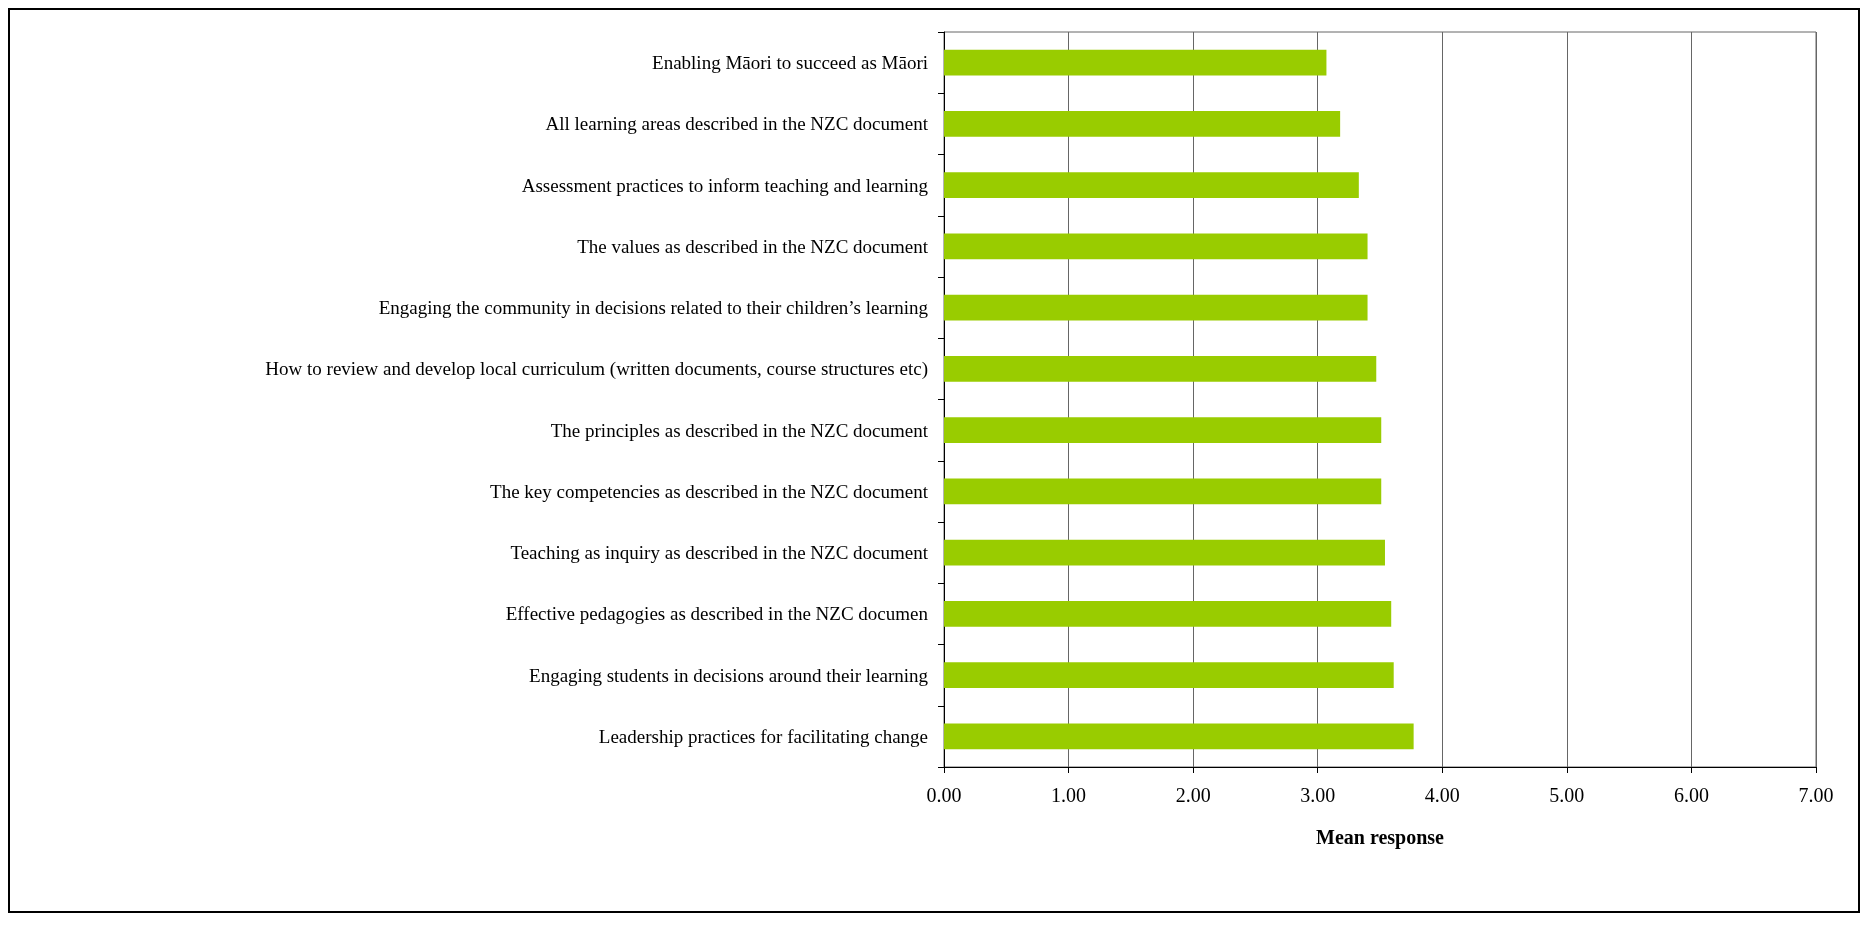 This screenshot has width=1872, height=929. I want to click on x-tick-label: 3.00, so click(1318, 795).